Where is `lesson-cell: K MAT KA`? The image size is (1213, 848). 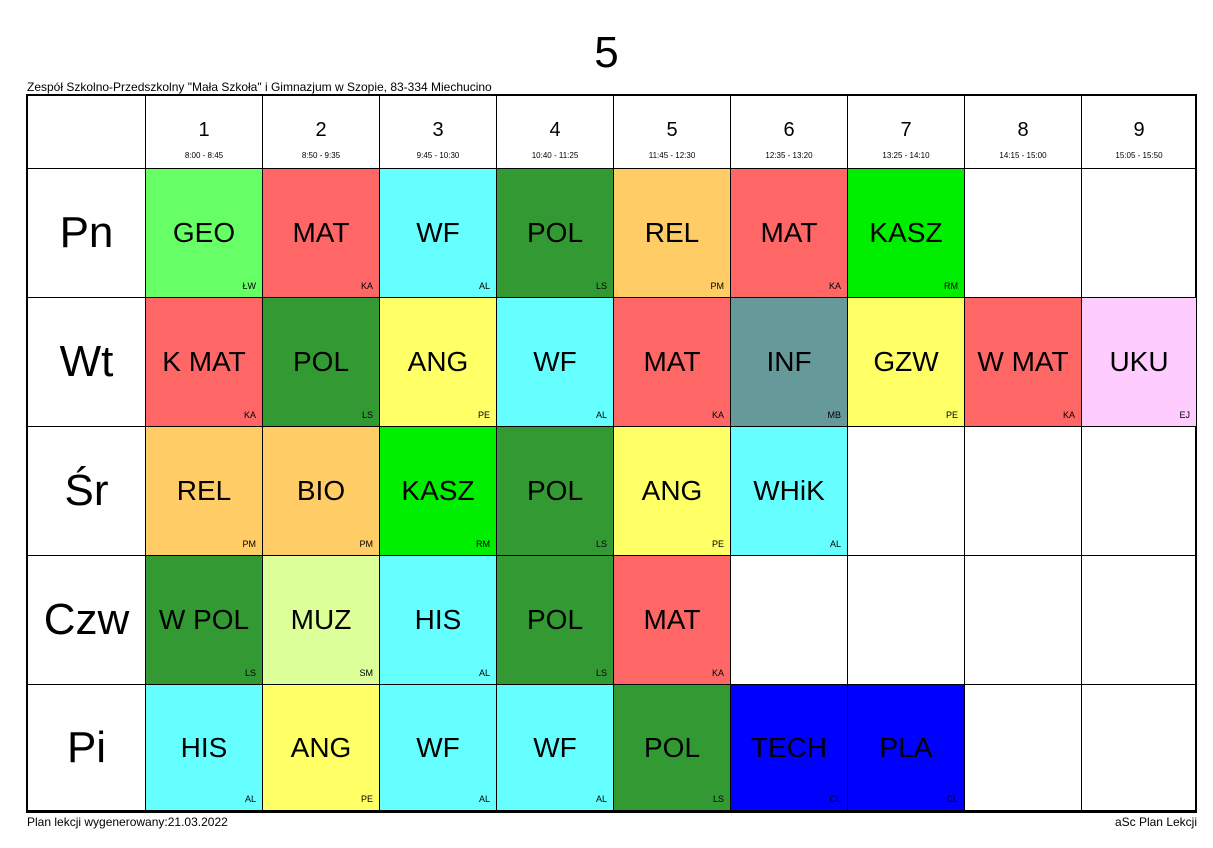 lesson-cell: K MAT KA is located at coordinates (204, 362).